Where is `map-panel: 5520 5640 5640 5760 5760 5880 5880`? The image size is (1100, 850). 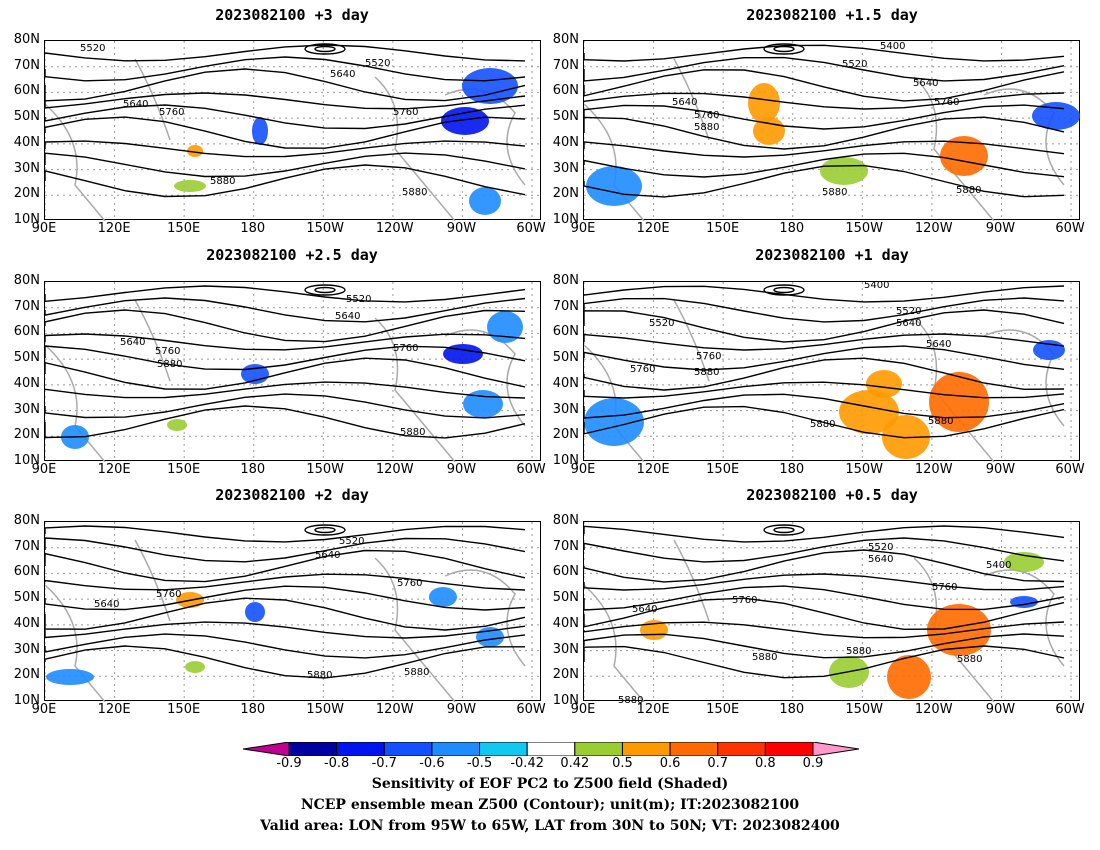 map-panel: 5520 5640 5640 5760 5760 5880 5880 is located at coordinates (293, 371).